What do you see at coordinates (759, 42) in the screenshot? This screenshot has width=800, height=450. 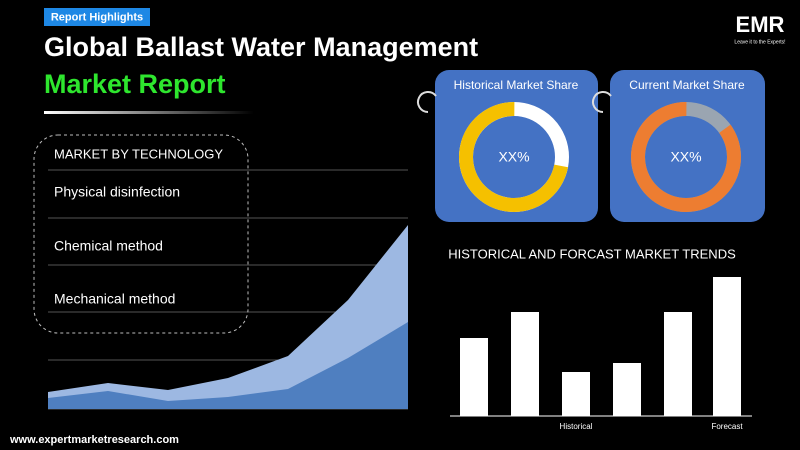 I see `logo-tagline: Leave it to the Experts!` at bounding box center [759, 42].